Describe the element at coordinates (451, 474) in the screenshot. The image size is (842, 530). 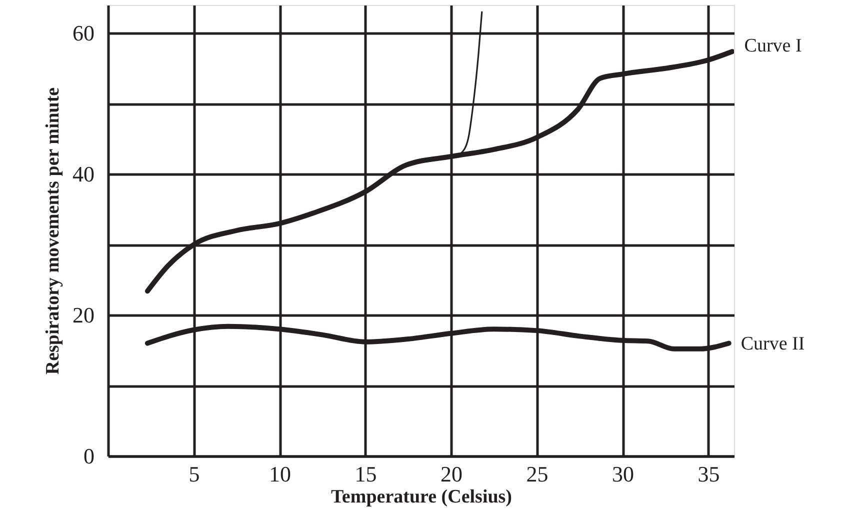
I see `x-tick-label: 20` at that location.